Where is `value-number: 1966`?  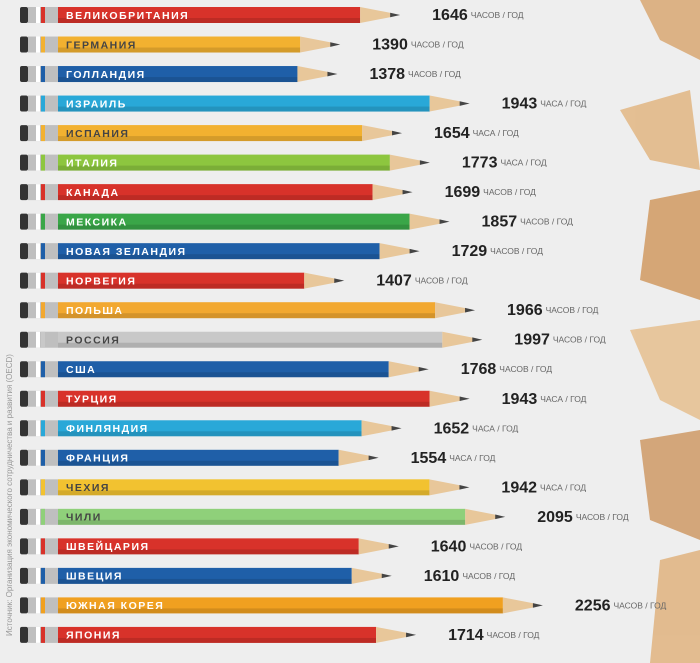 value-number: 1966 is located at coordinates (525, 310).